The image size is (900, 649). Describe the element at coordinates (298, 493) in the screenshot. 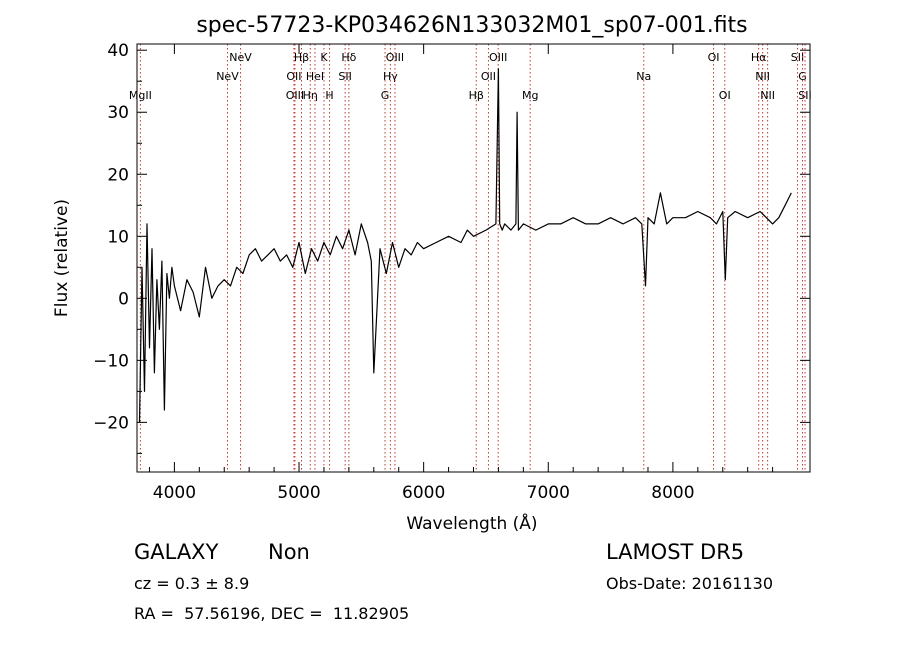

I see `x-tick-label-1: 5000` at that location.